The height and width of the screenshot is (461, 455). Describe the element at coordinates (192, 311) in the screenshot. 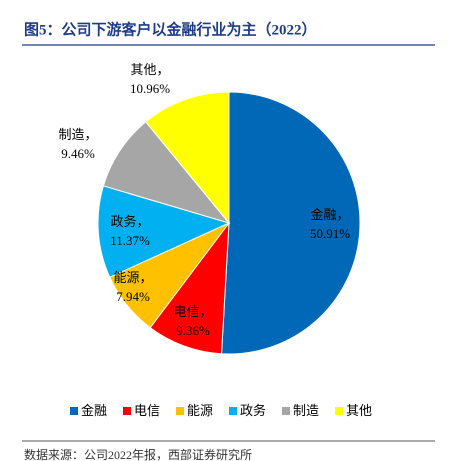

I see `slice-label: 电信，` at that location.